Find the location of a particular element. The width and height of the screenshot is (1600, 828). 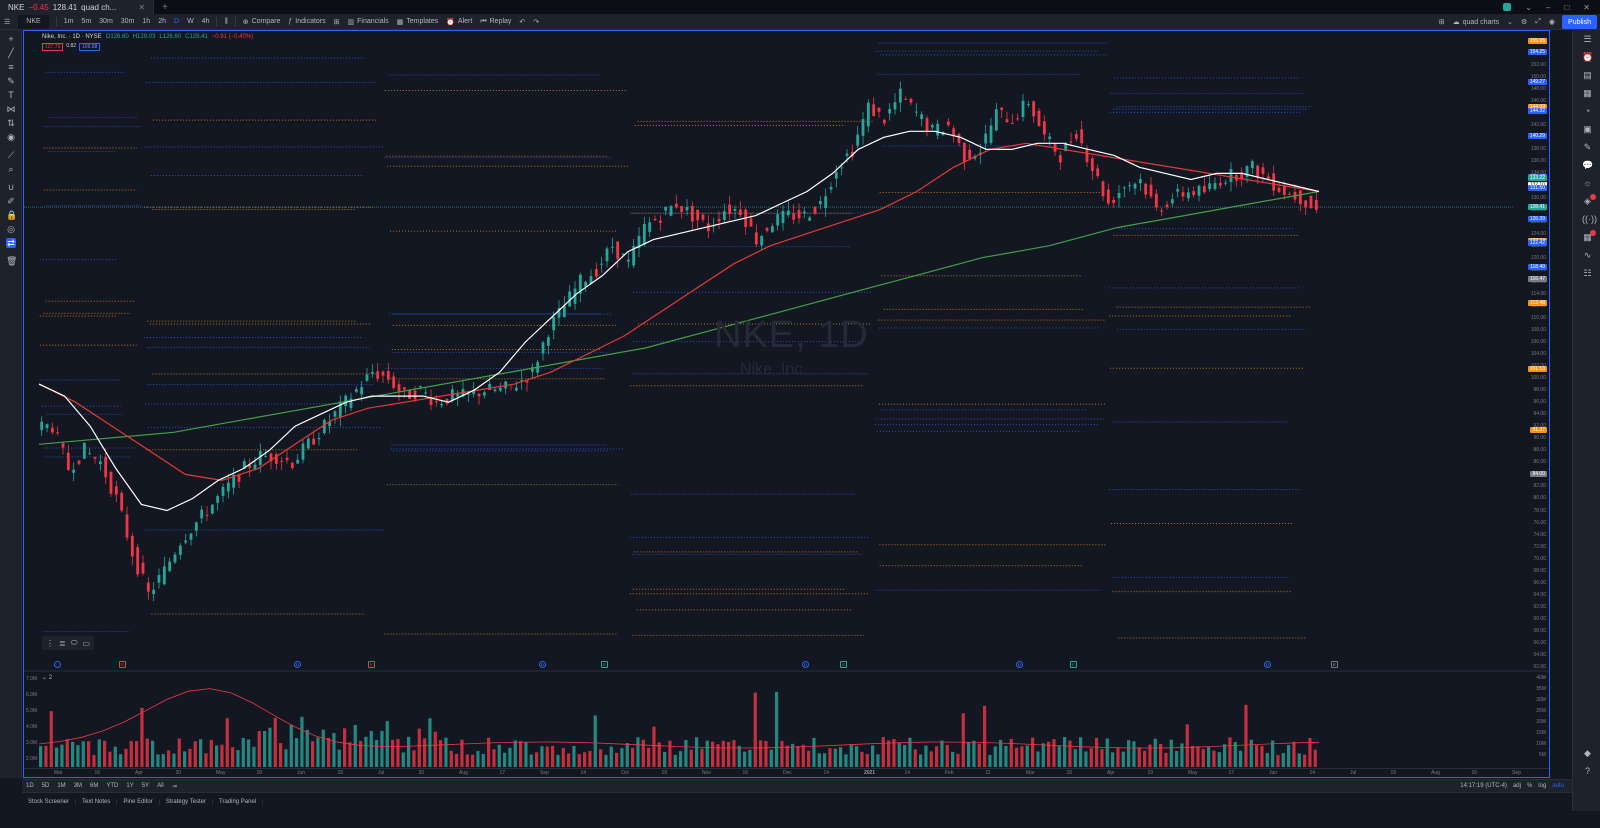

interval-1m: 1m is located at coordinates (68, 21).